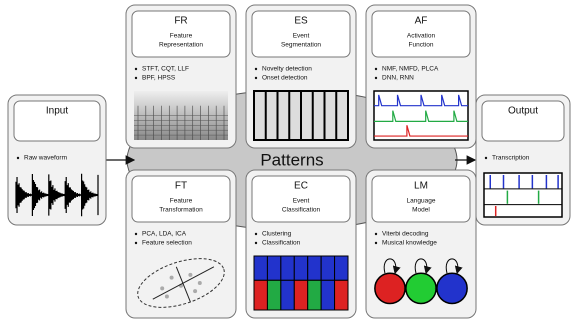 This screenshot has height=330, width=579. What do you see at coordinates (301, 186) in the screenshot?
I see `module-abbr: EC` at bounding box center [301, 186].